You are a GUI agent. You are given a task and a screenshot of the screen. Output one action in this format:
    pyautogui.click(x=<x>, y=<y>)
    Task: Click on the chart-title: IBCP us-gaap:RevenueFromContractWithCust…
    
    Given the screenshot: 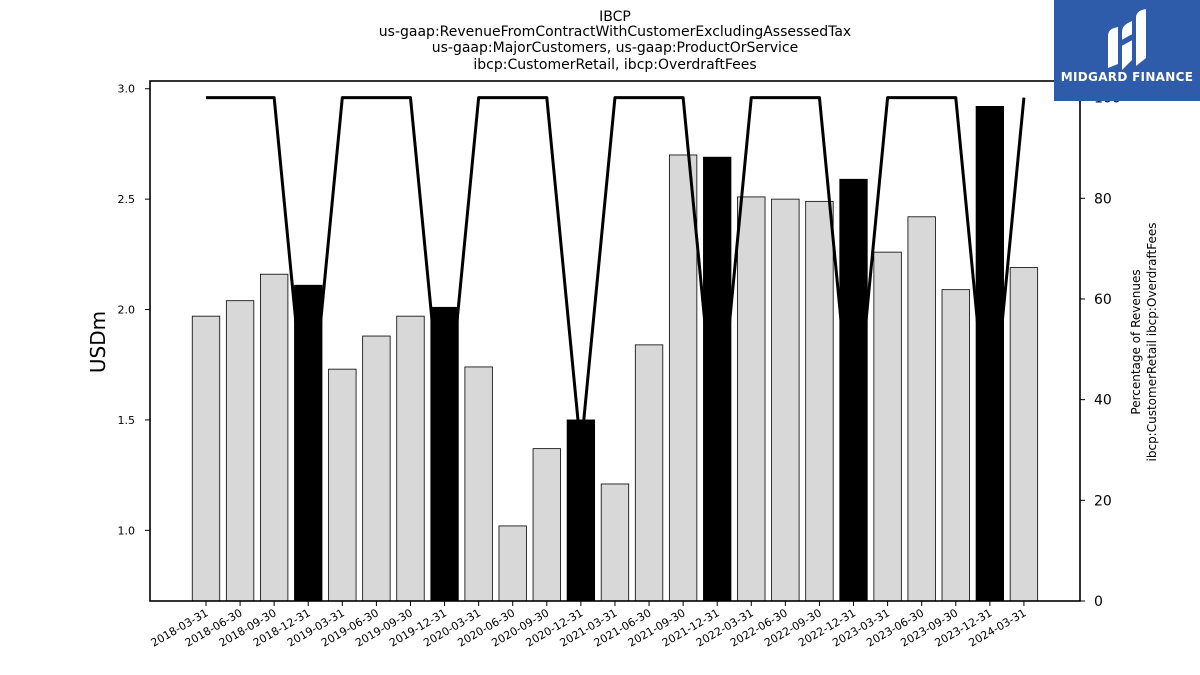 What is the action you would take?
    pyautogui.click(x=615, y=41)
    